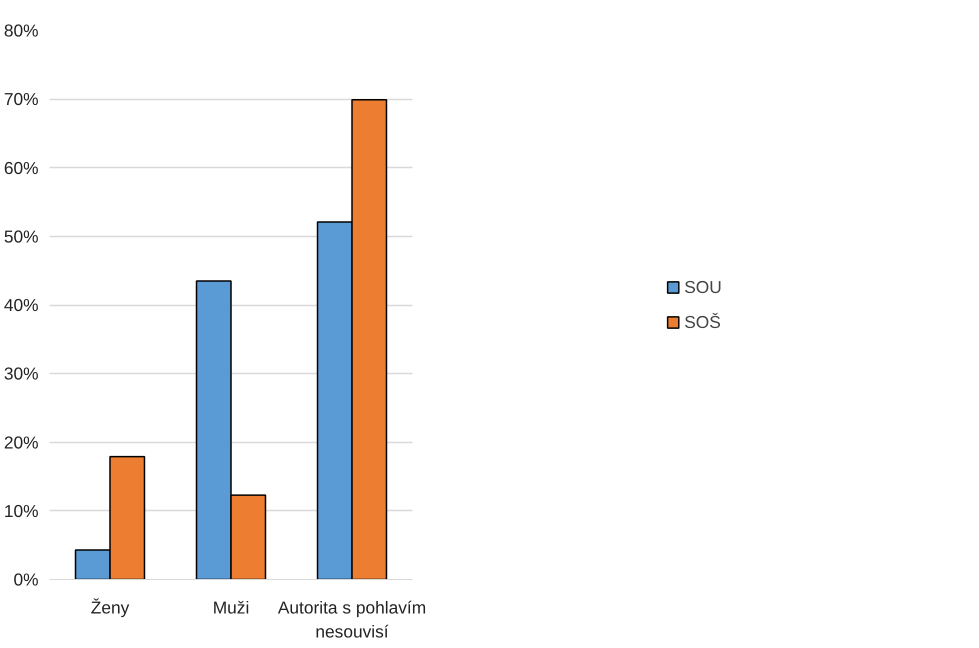 This screenshot has height=648, width=979. What do you see at coordinates (21, 30) in the screenshot?
I see `y-tick-label: 80%` at bounding box center [21, 30].